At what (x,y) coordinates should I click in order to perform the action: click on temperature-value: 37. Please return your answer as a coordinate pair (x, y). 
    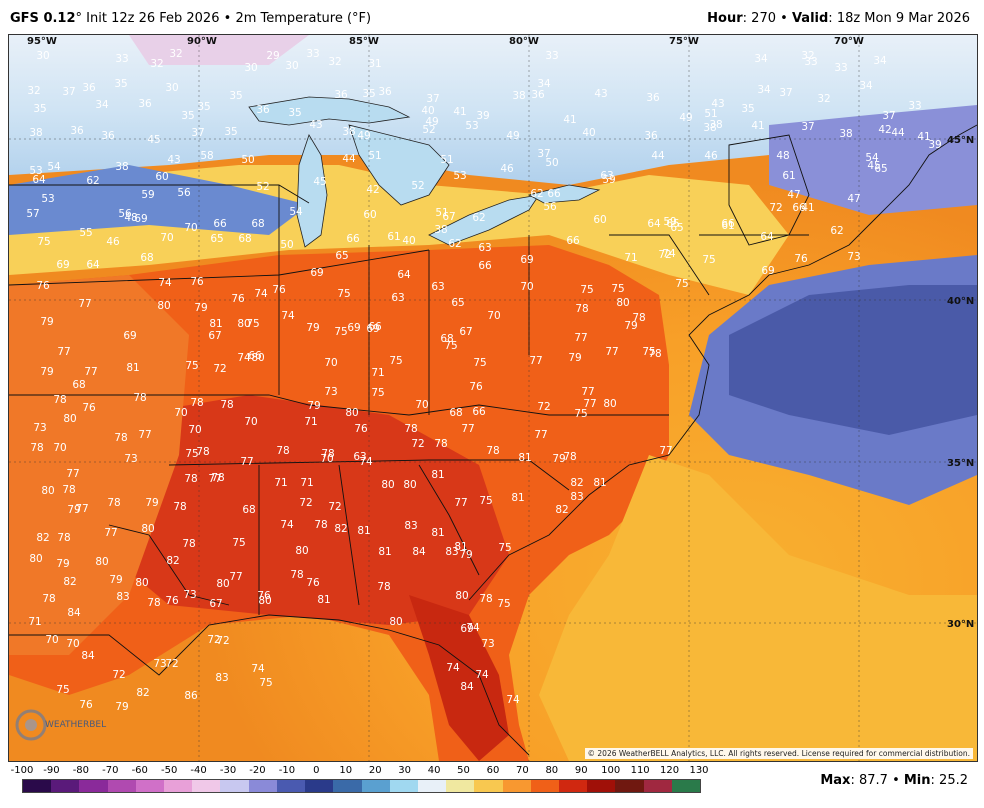
    Looking at the image, I should click on (888, 116).